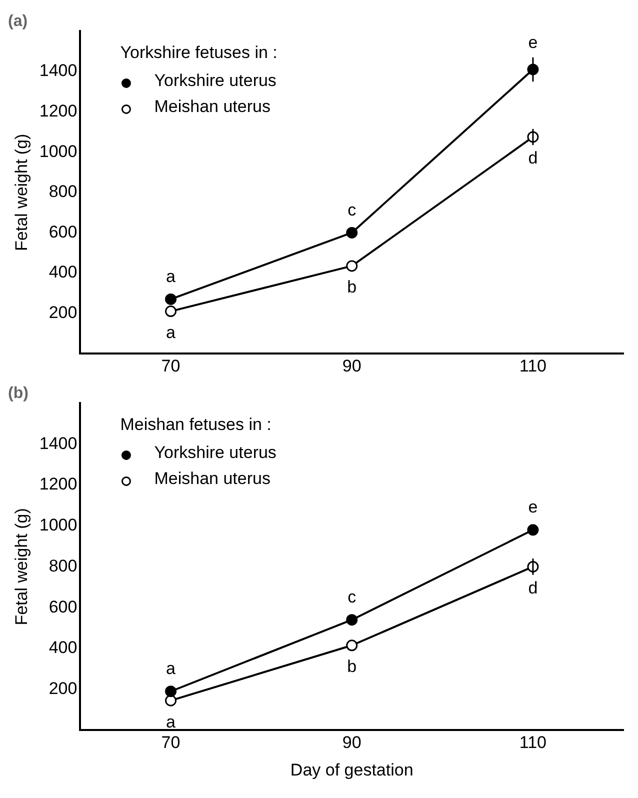  I want to click on x-axis-title: Day of gestation, so click(352, 770).